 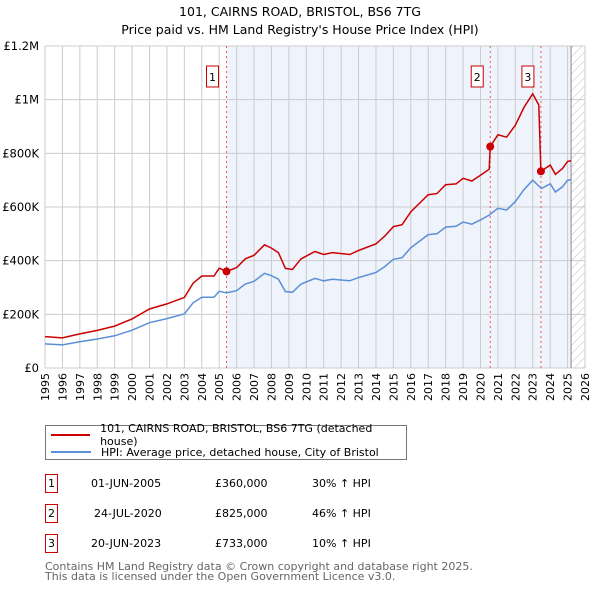 I want to click on transaction-price: £360,000, so click(x=241, y=483).